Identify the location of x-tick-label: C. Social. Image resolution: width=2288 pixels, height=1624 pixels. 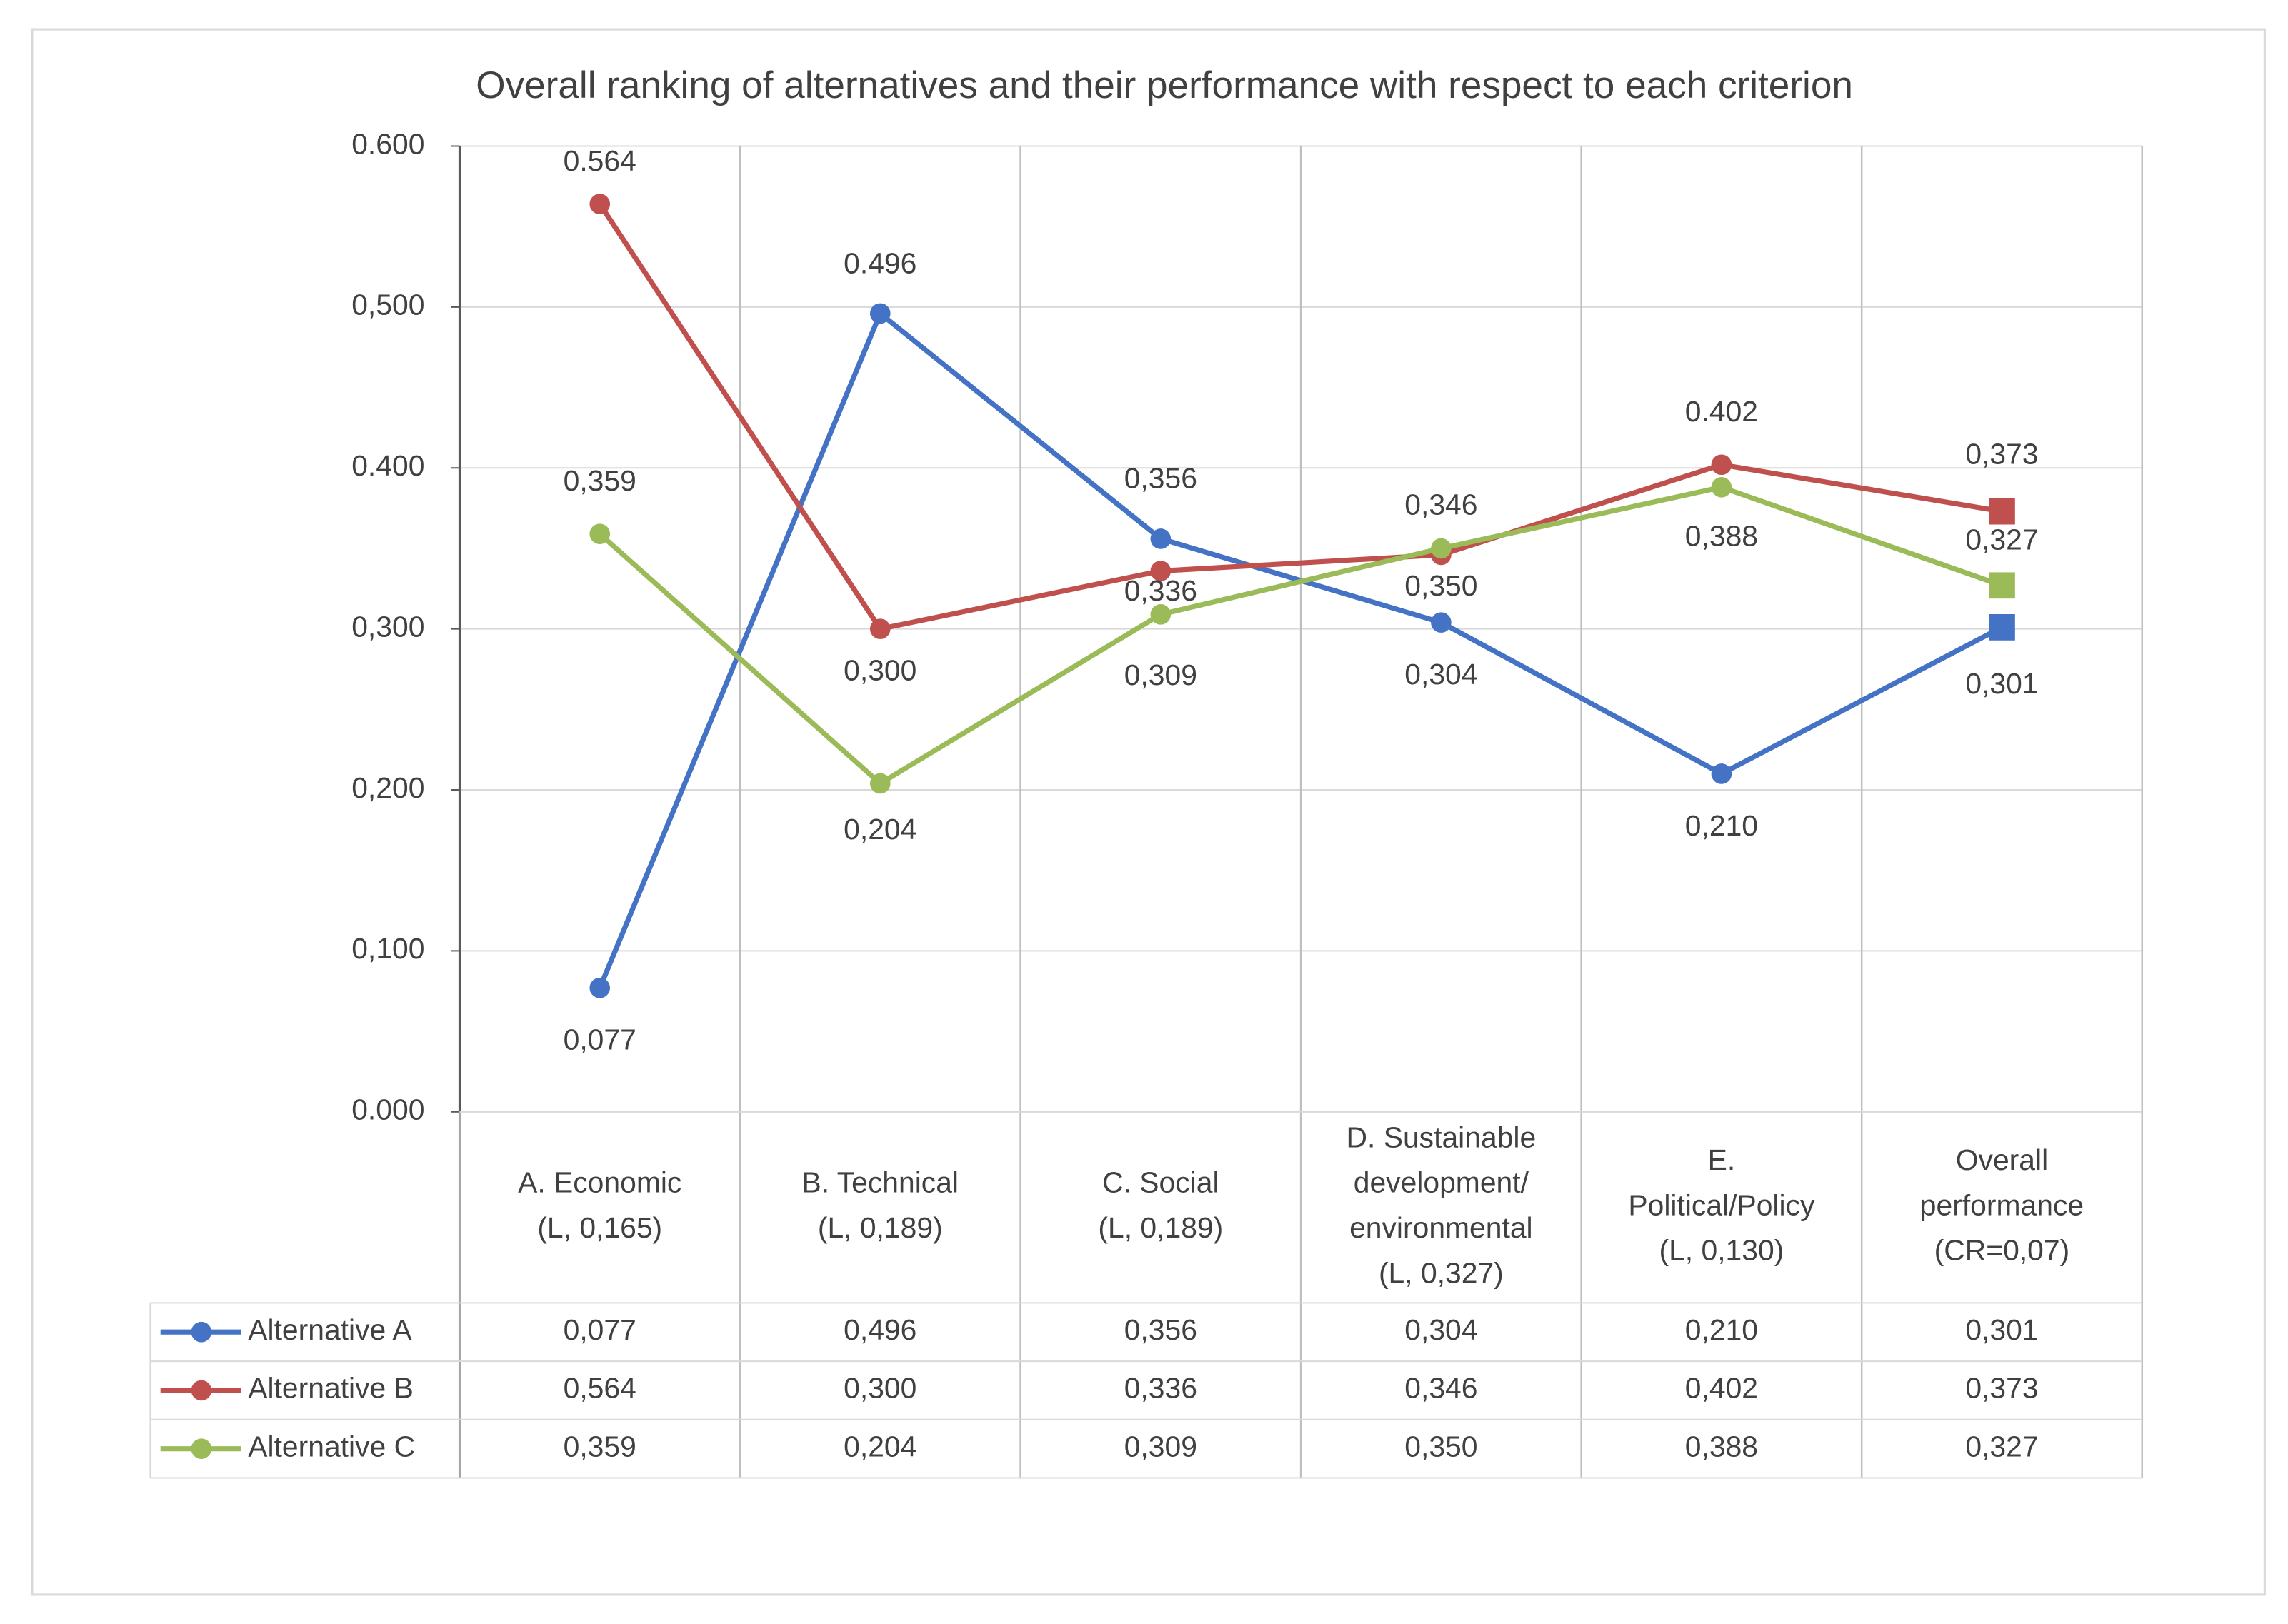
(1161, 1182).